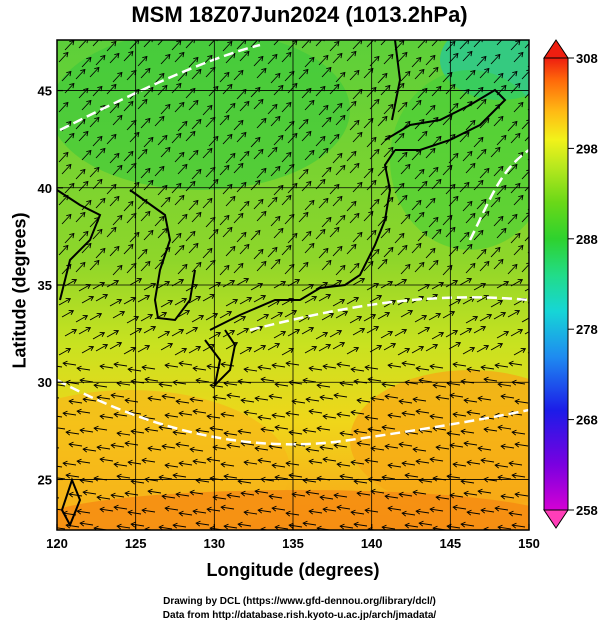 Image resolution: width=599 pixels, height=625 pixels. Describe the element at coordinates (445, 119) in the screenshot. I see `coastline-hokkaido` at that location.